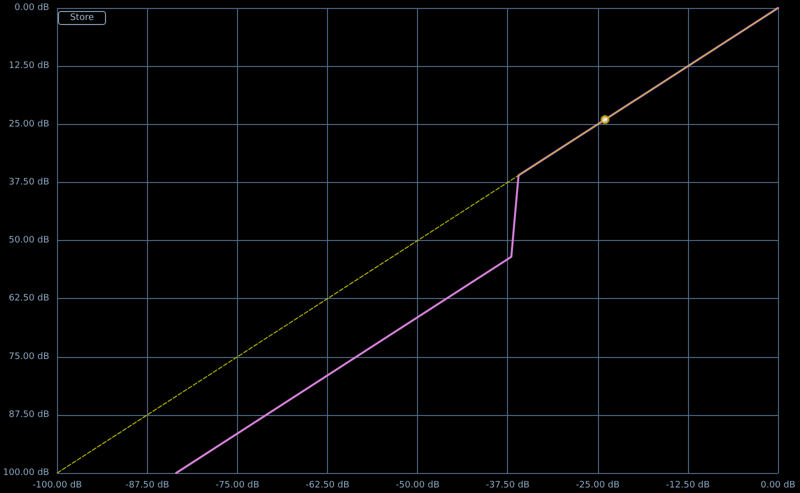  What do you see at coordinates (29, 299) in the screenshot?
I see `y-tick-label: 62.50 dB` at bounding box center [29, 299].